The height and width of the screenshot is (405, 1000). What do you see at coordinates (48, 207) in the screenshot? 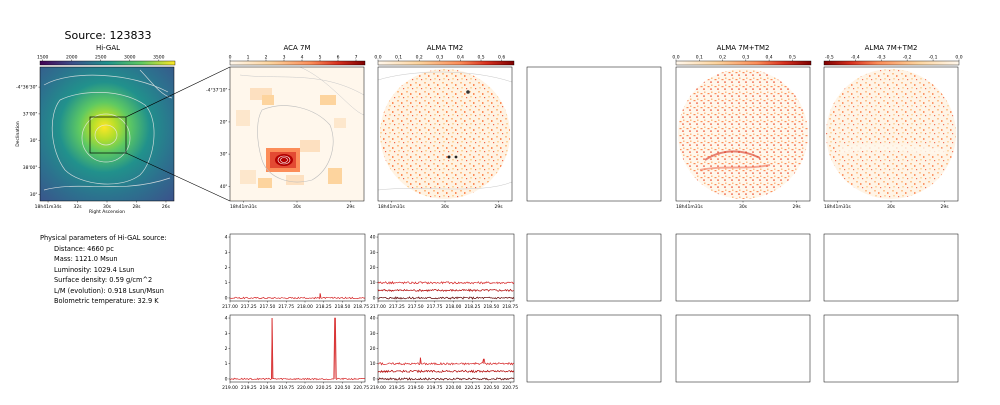
I see `x-tick-label: 18h41m34s` at bounding box center [48, 207].